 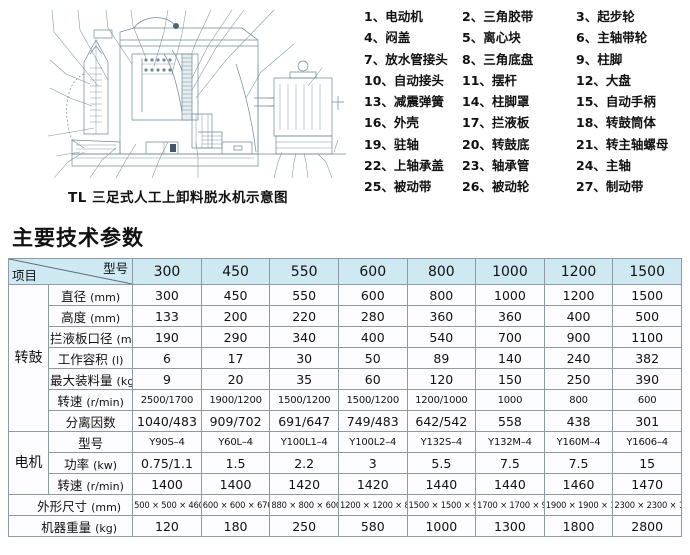 What do you see at coordinates (78, 238) in the screenshot?
I see `page-title: 主要技术参数` at bounding box center [78, 238].